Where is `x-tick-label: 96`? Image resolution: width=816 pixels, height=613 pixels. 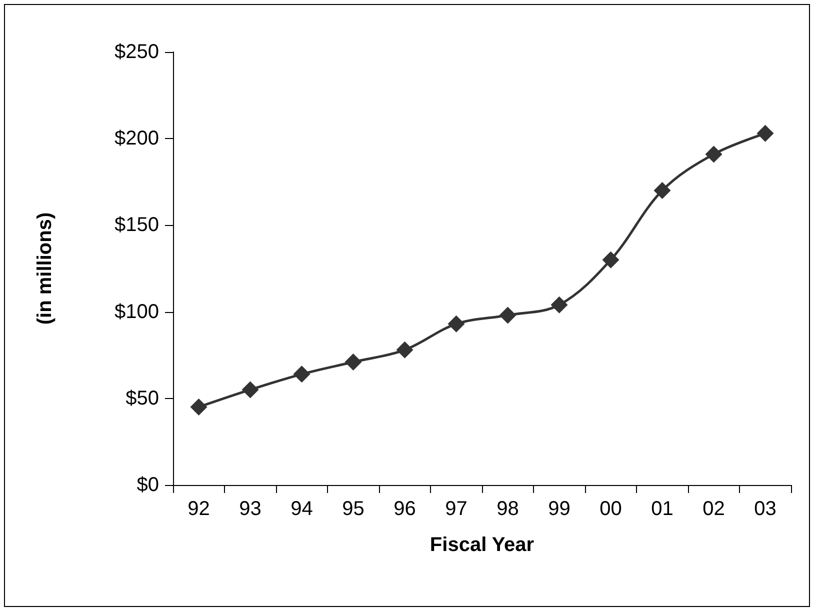
x-tick-label: 96 is located at coordinates (405, 509).